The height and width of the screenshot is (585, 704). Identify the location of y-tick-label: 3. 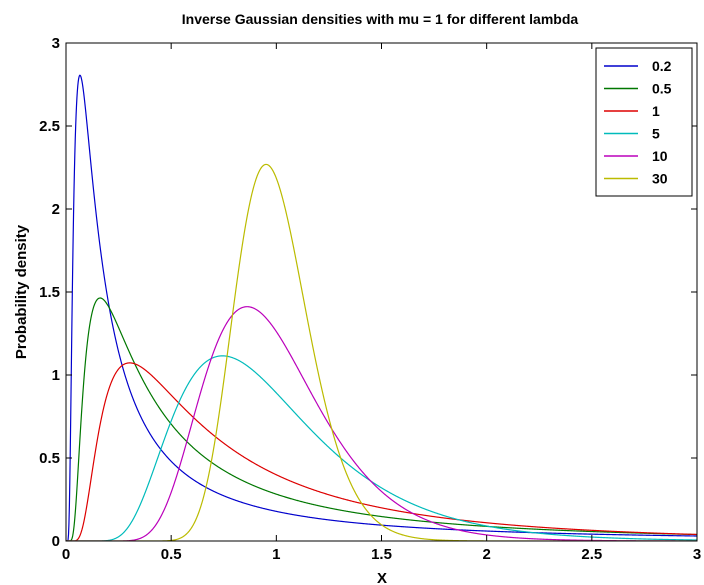
(56, 43).